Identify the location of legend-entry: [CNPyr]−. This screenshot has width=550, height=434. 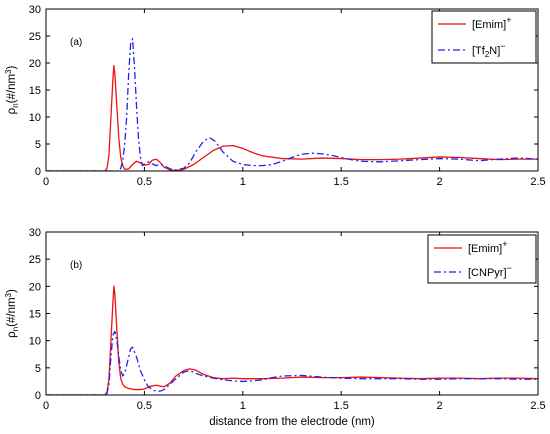
(490, 271).